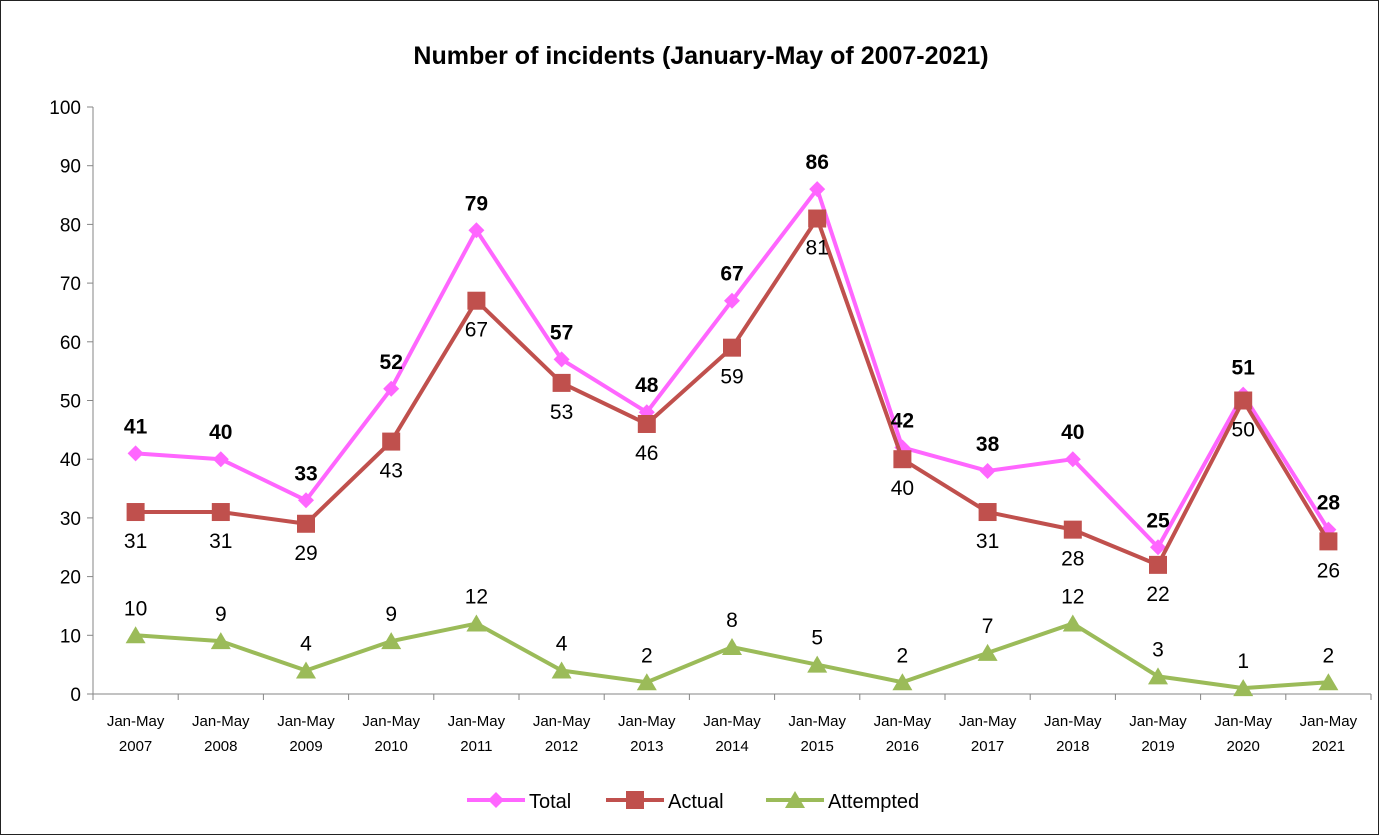 The image size is (1379, 836). What do you see at coordinates (647, 385) in the screenshot?
I see `total-data-label: 48` at bounding box center [647, 385].